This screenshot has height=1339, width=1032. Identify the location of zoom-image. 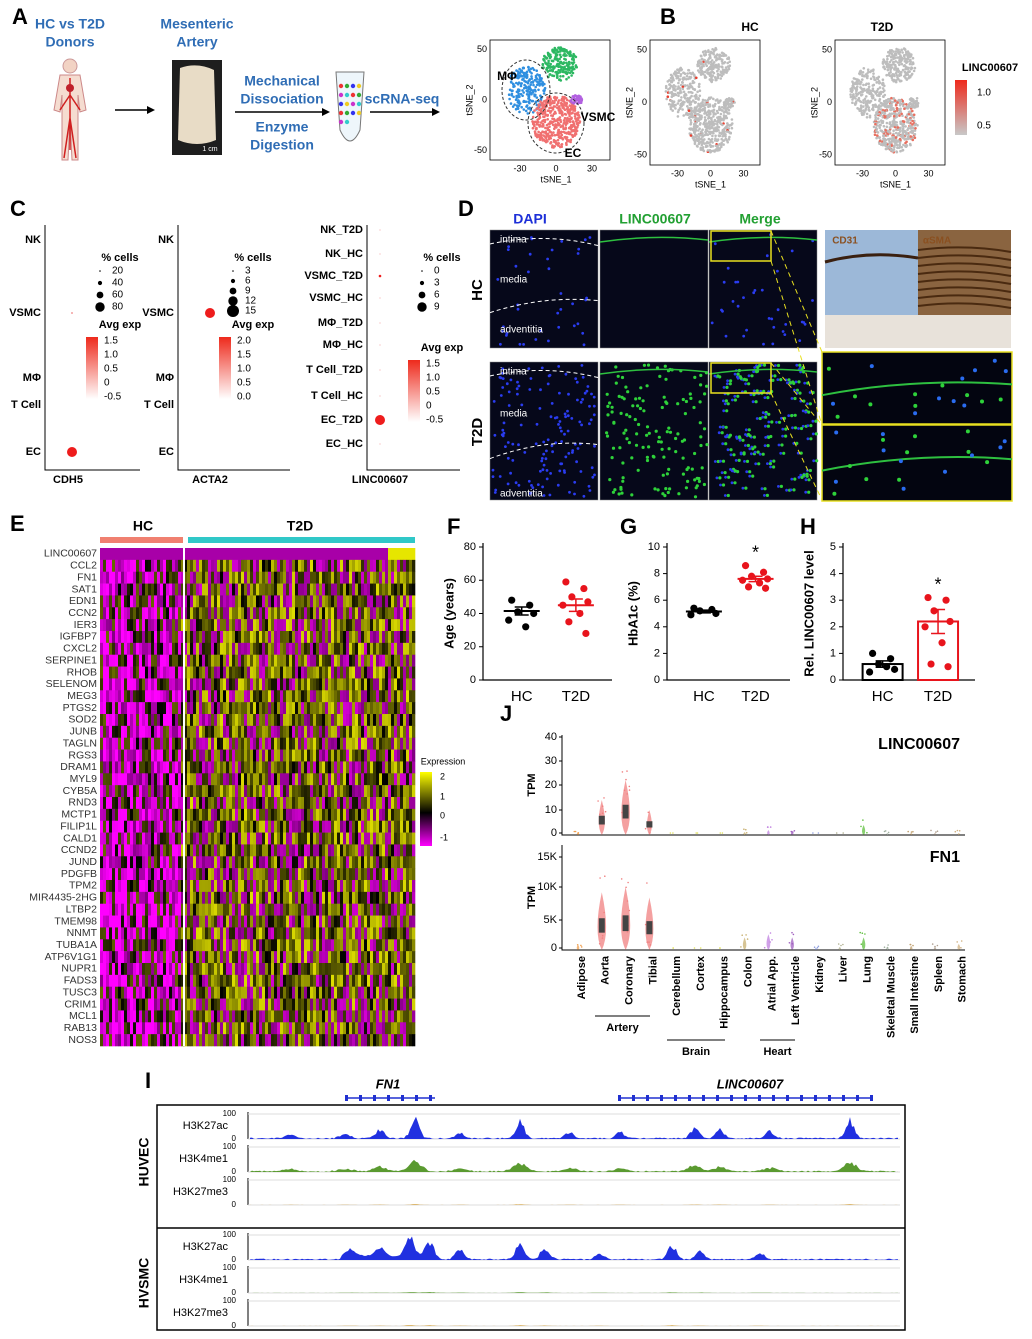
(917, 463).